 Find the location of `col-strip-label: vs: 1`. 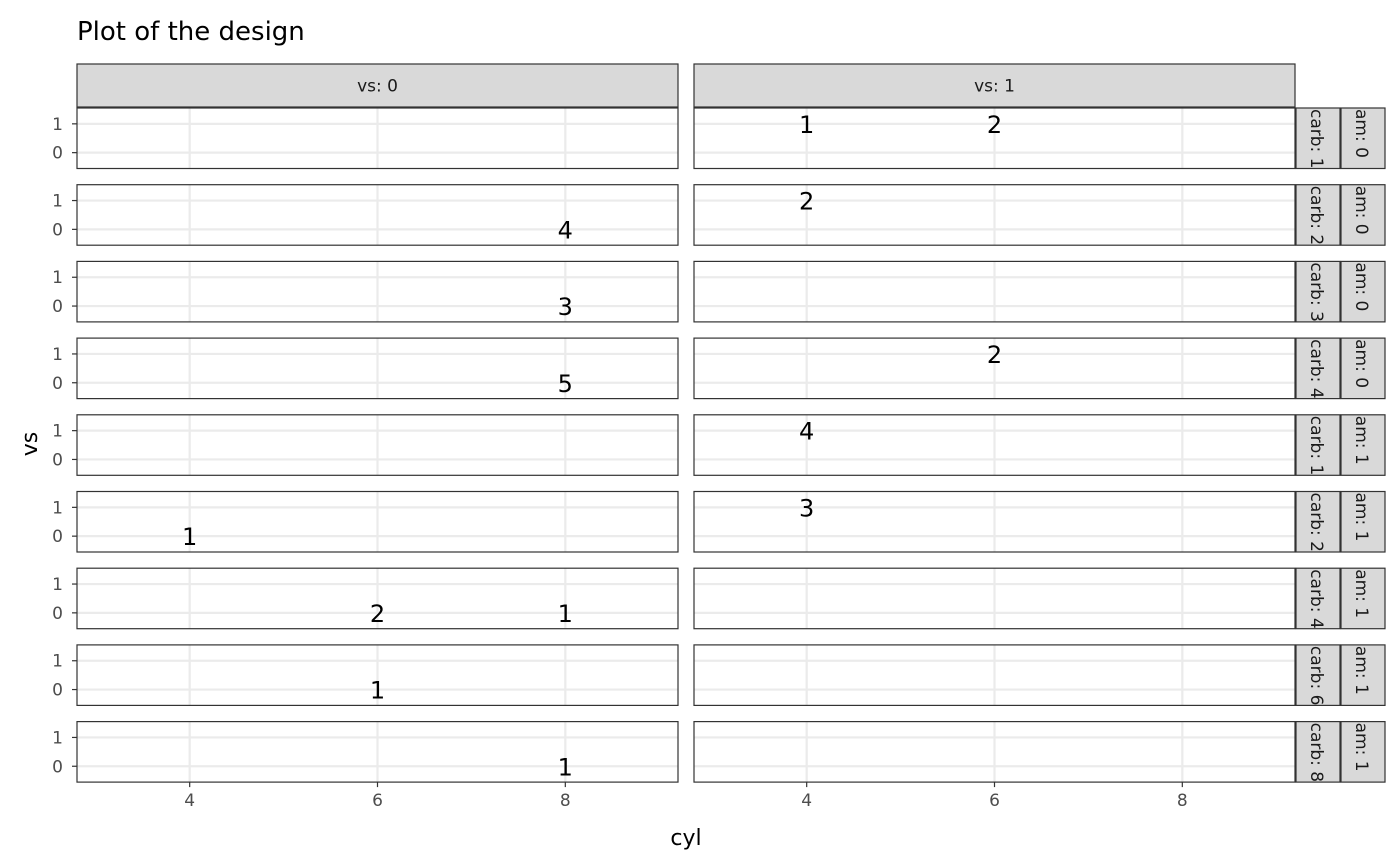

col-strip-label: vs: 1 is located at coordinates (994, 87).